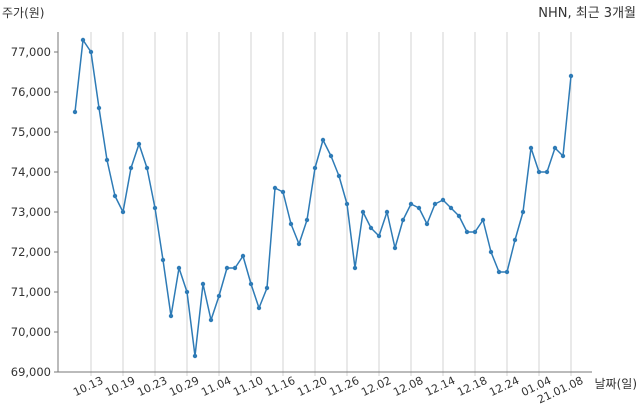 The width and height of the screenshot is (640, 414). I want to click on x-tick-label: 11.04, so click(216, 386).